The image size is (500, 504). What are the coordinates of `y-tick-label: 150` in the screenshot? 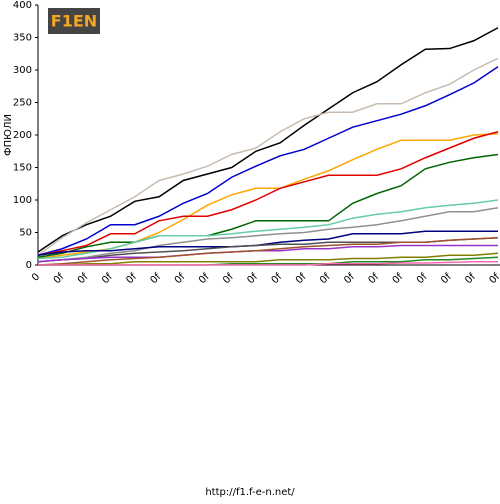 It's located at (22, 168).